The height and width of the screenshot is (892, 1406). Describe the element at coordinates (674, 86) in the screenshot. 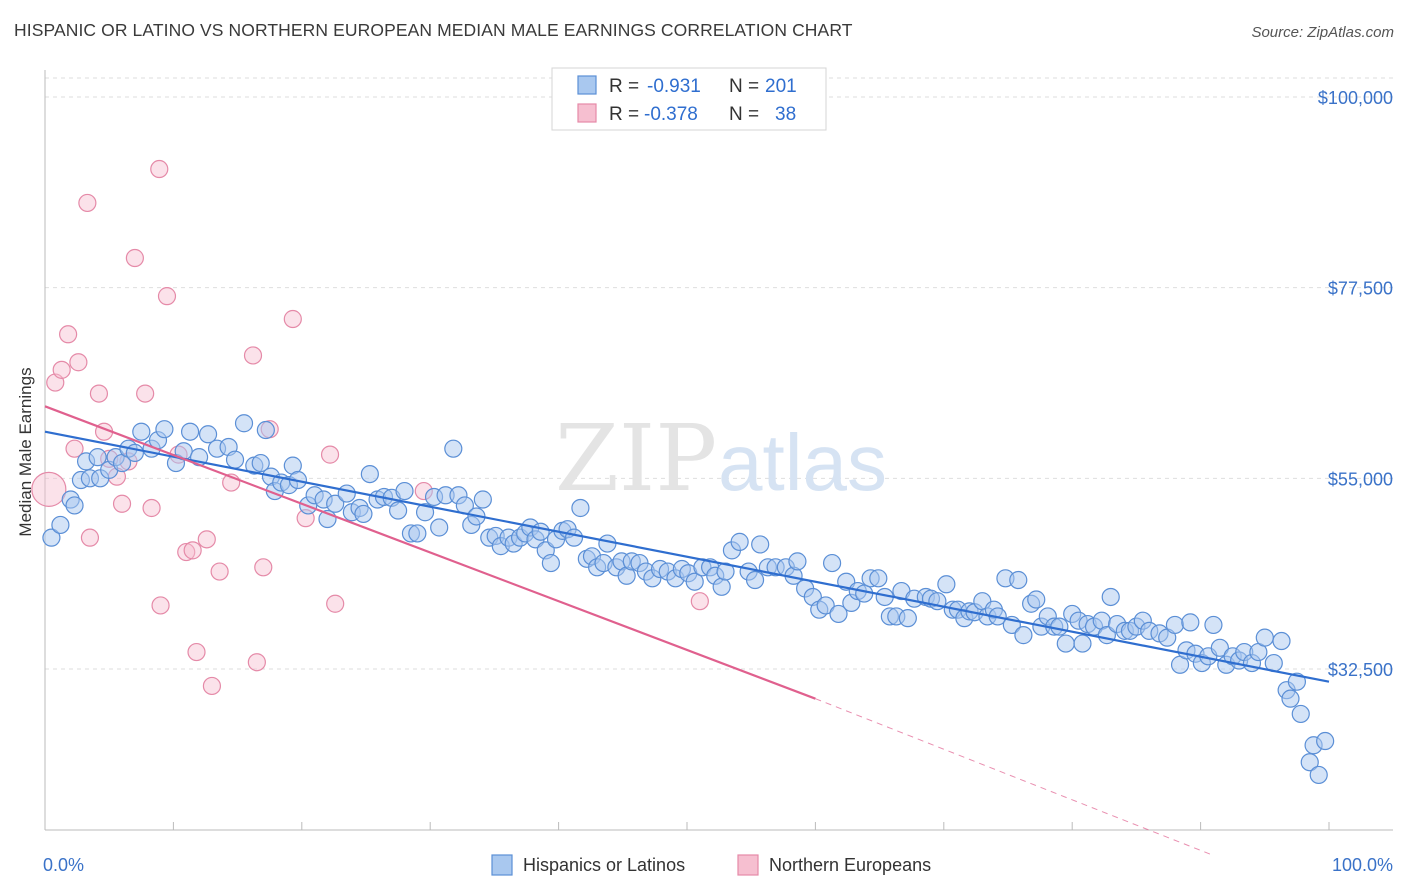

I see `stats-r-value-1: -0.931` at that location.